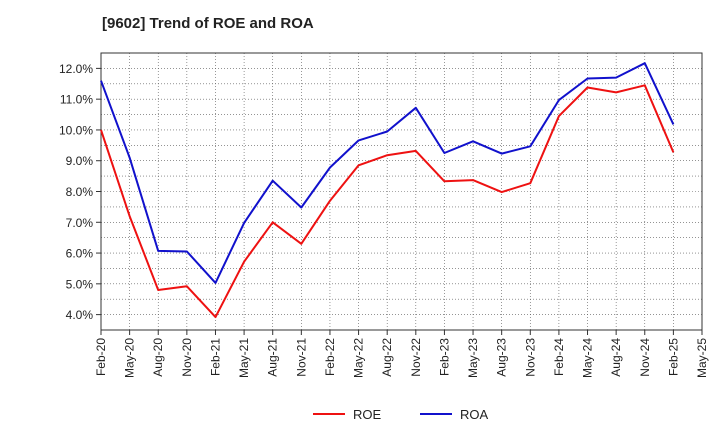 This screenshot has height=440, width=720. Describe the element at coordinates (444, 357) in the screenshot. I see `x-tick-label: Feb-23` at that location.